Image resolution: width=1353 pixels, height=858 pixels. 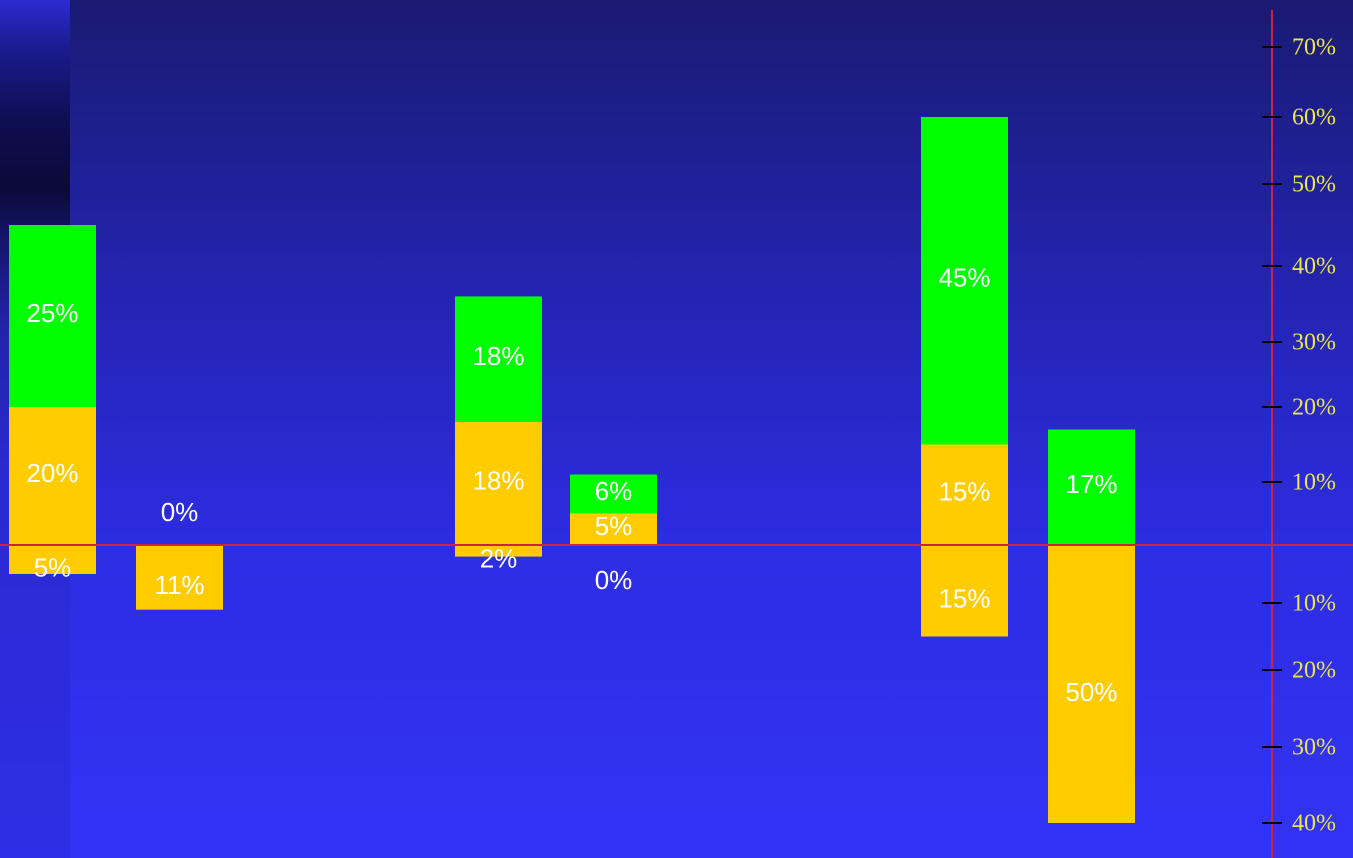 What do you see at coordinates (499, 559) in the screenshot?
I see `bar-value-label: 2%` at bounding box center [499, 559].